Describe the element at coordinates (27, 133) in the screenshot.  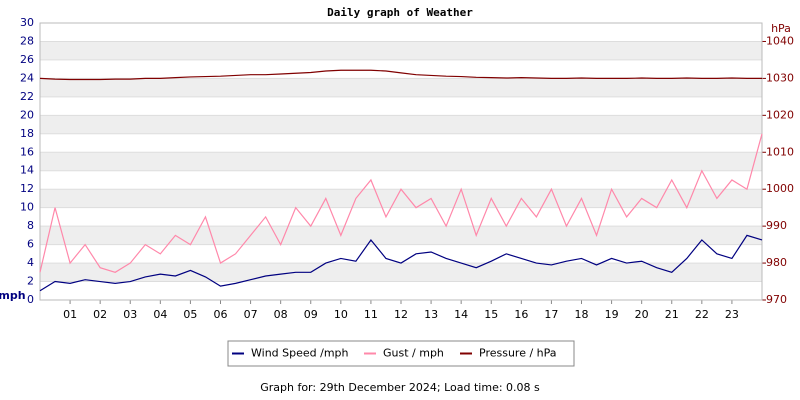
I see `y-tick-label: 18` at that location.